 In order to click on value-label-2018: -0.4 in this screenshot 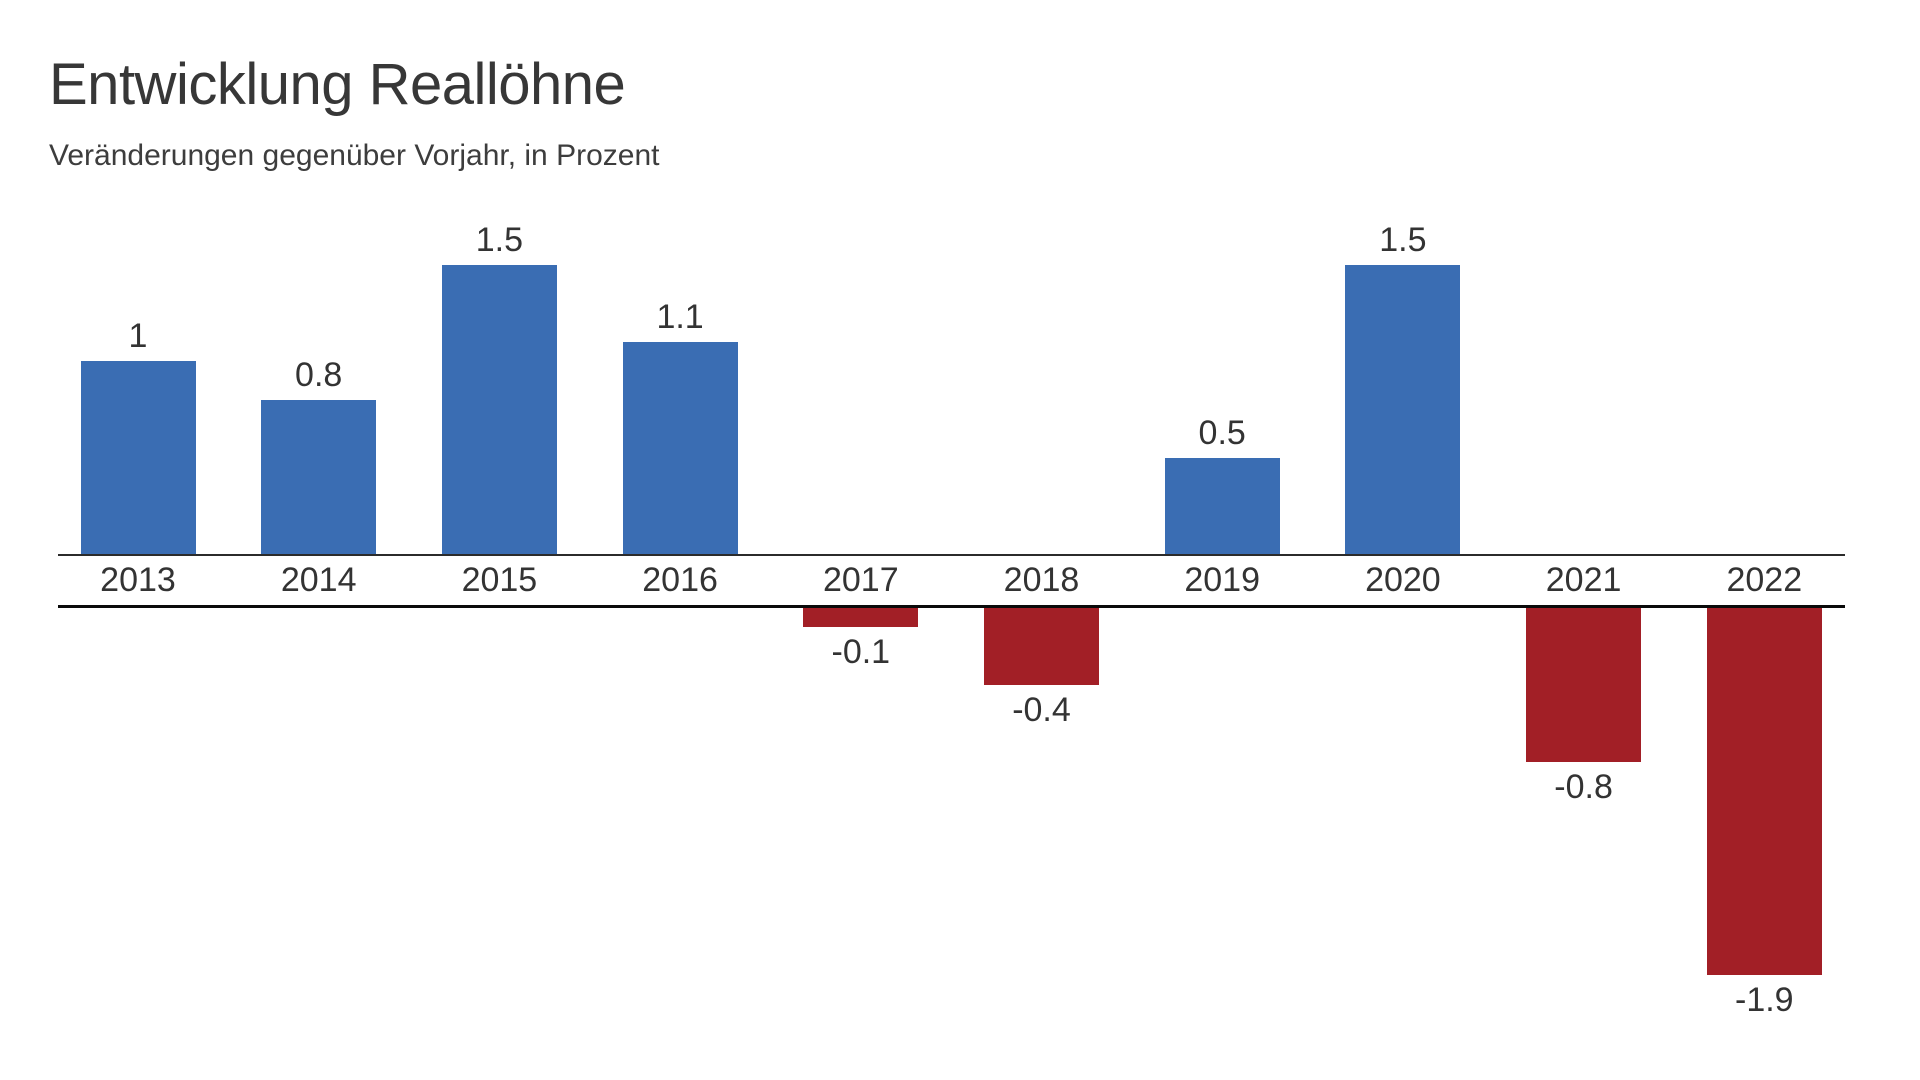, I will do `click(1041, 710)`.